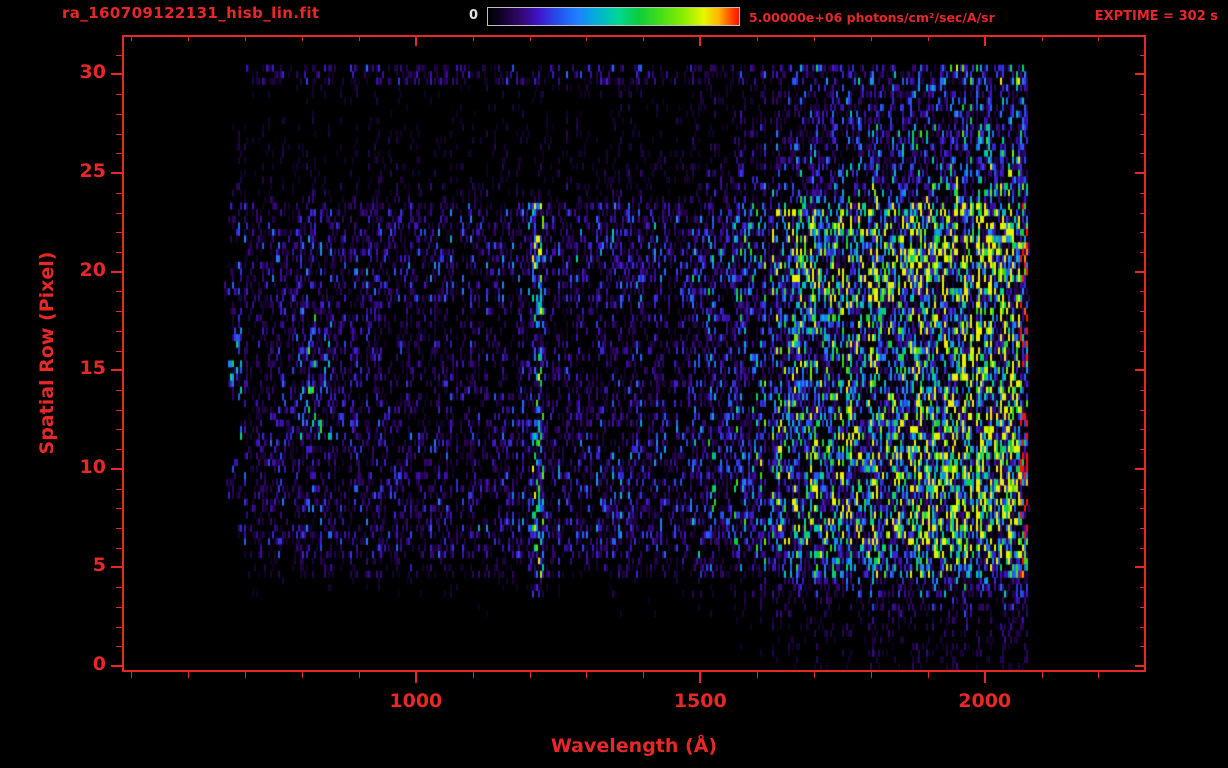  What do you see at coordinates (92, 171) in the screenshot?
I see `y-tick-label: 25` at bounding box center [92, 171].